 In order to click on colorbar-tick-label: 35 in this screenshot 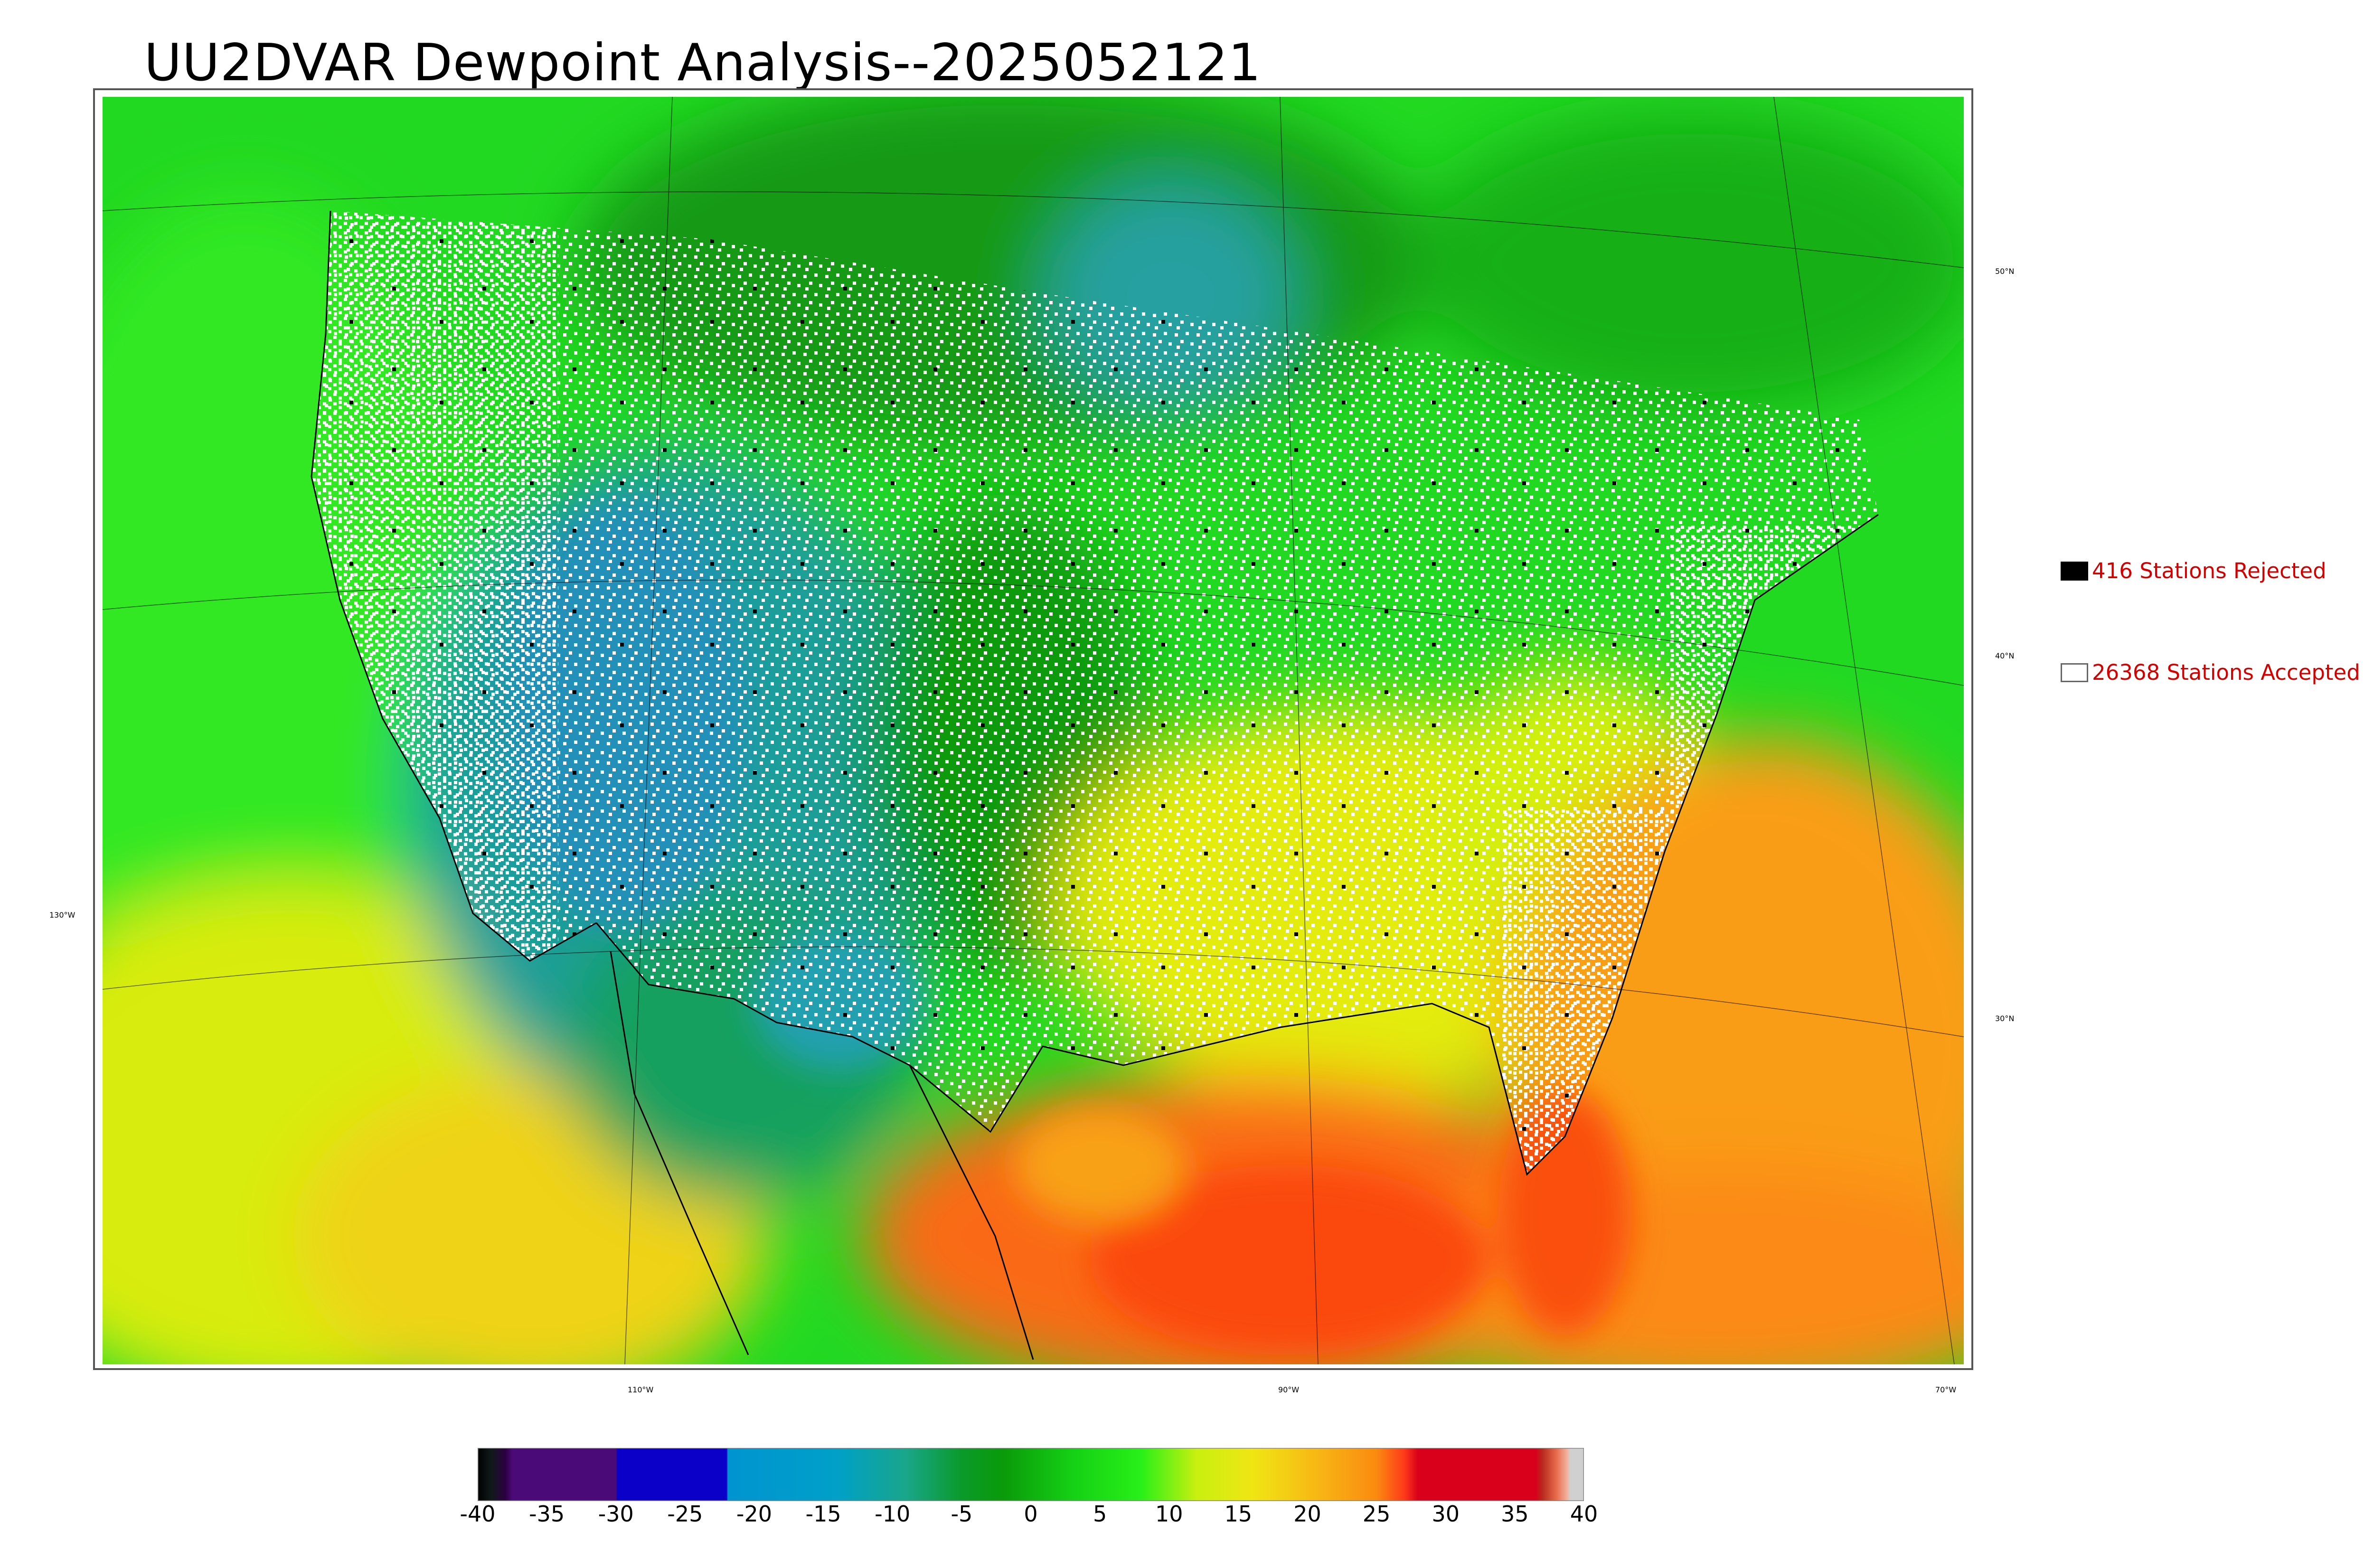, I will do `click(1515, 1514)`.